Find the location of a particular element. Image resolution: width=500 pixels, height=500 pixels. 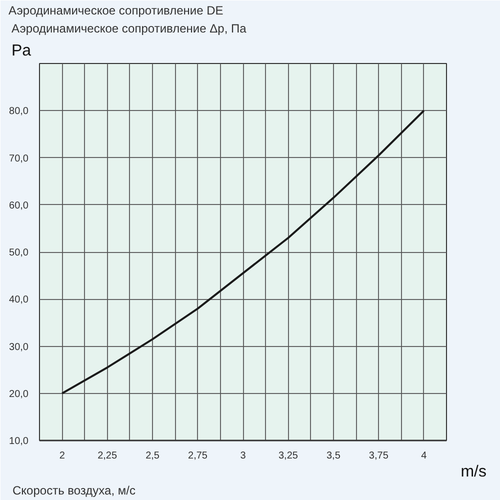

y-tick-label: 20,0 is located at coordinates (19, 394).